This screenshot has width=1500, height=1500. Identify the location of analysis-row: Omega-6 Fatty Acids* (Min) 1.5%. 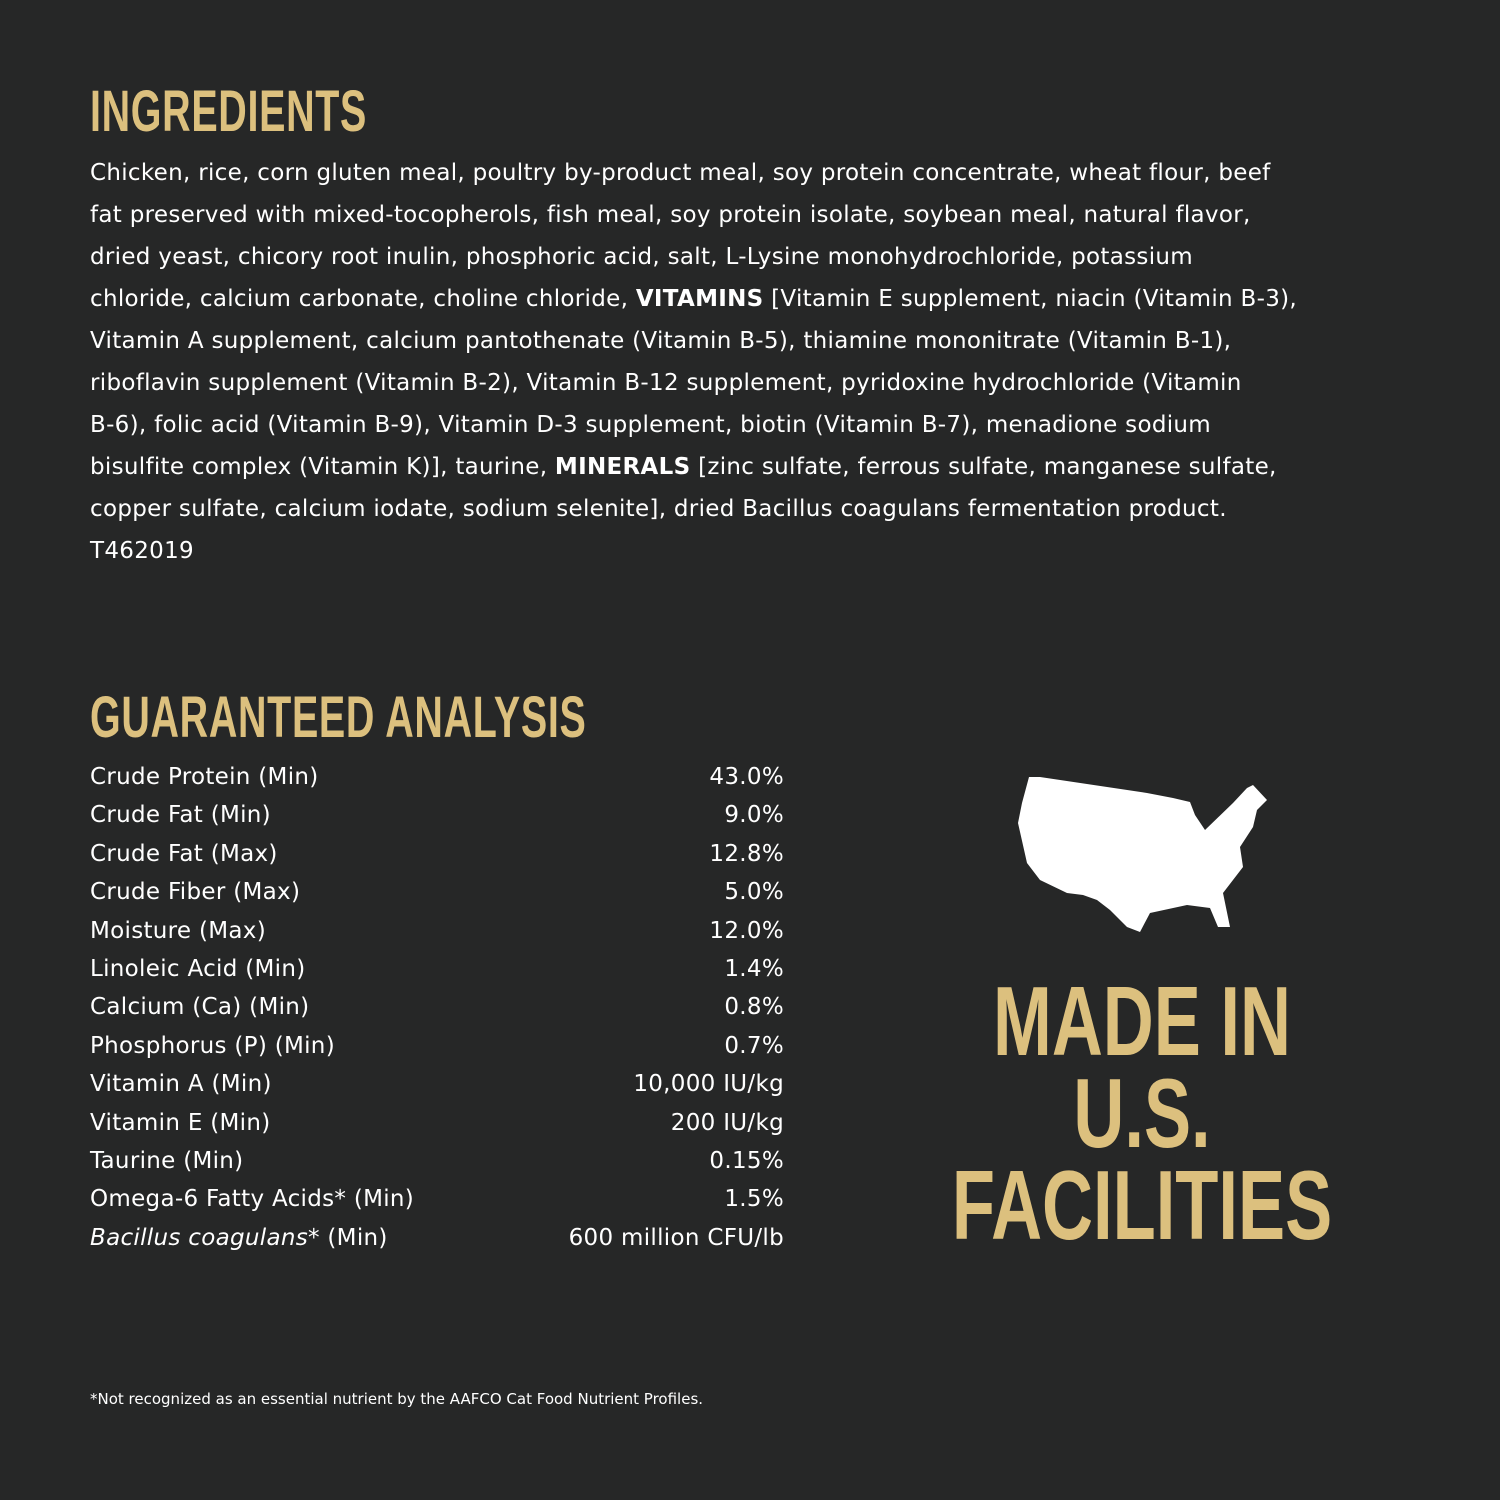
(437, 1199).